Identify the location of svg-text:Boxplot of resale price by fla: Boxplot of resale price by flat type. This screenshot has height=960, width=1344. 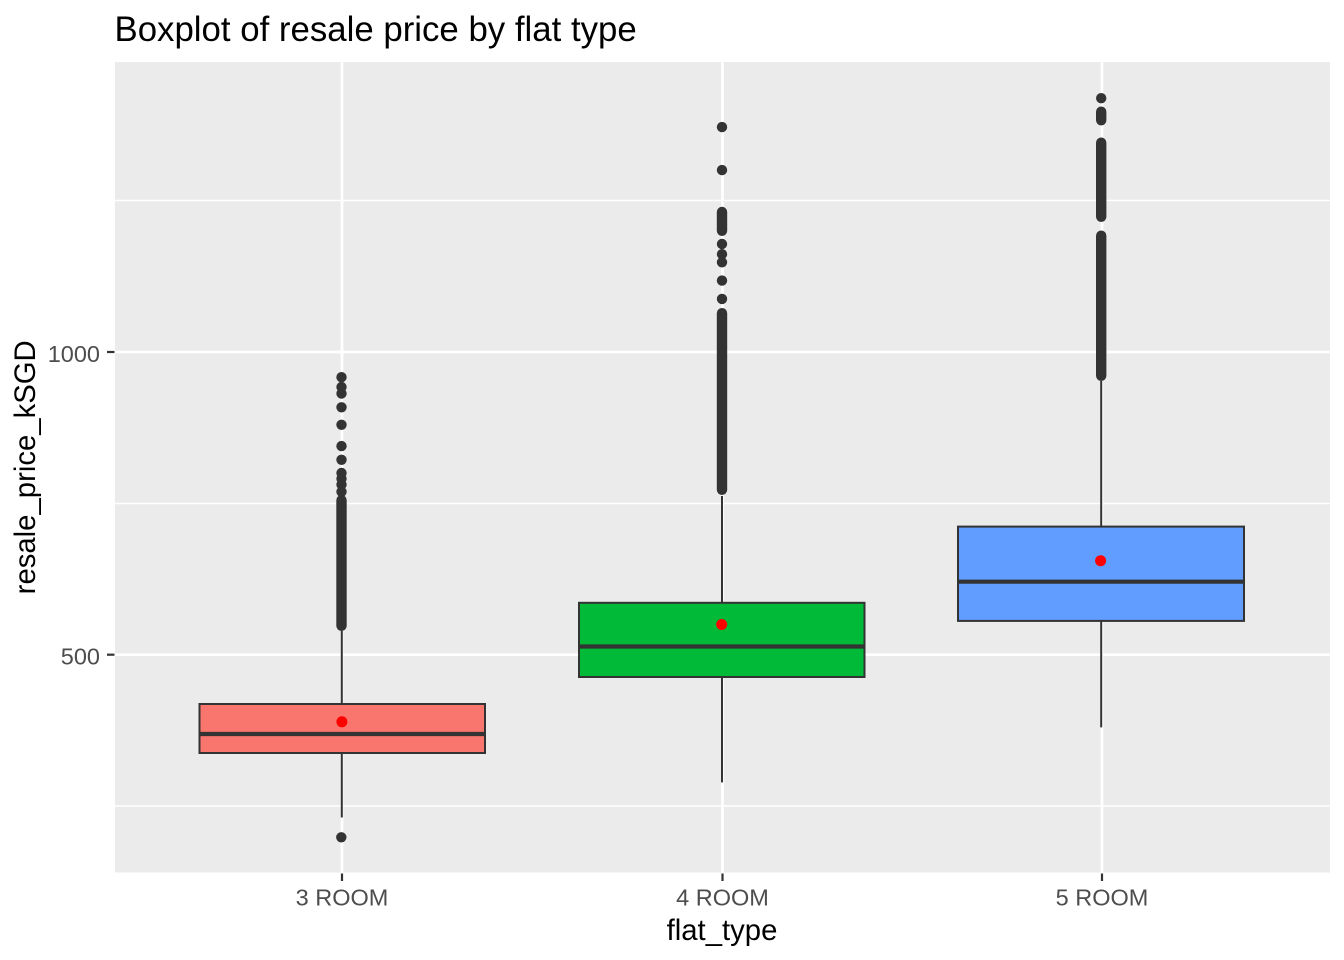
(376, 29).